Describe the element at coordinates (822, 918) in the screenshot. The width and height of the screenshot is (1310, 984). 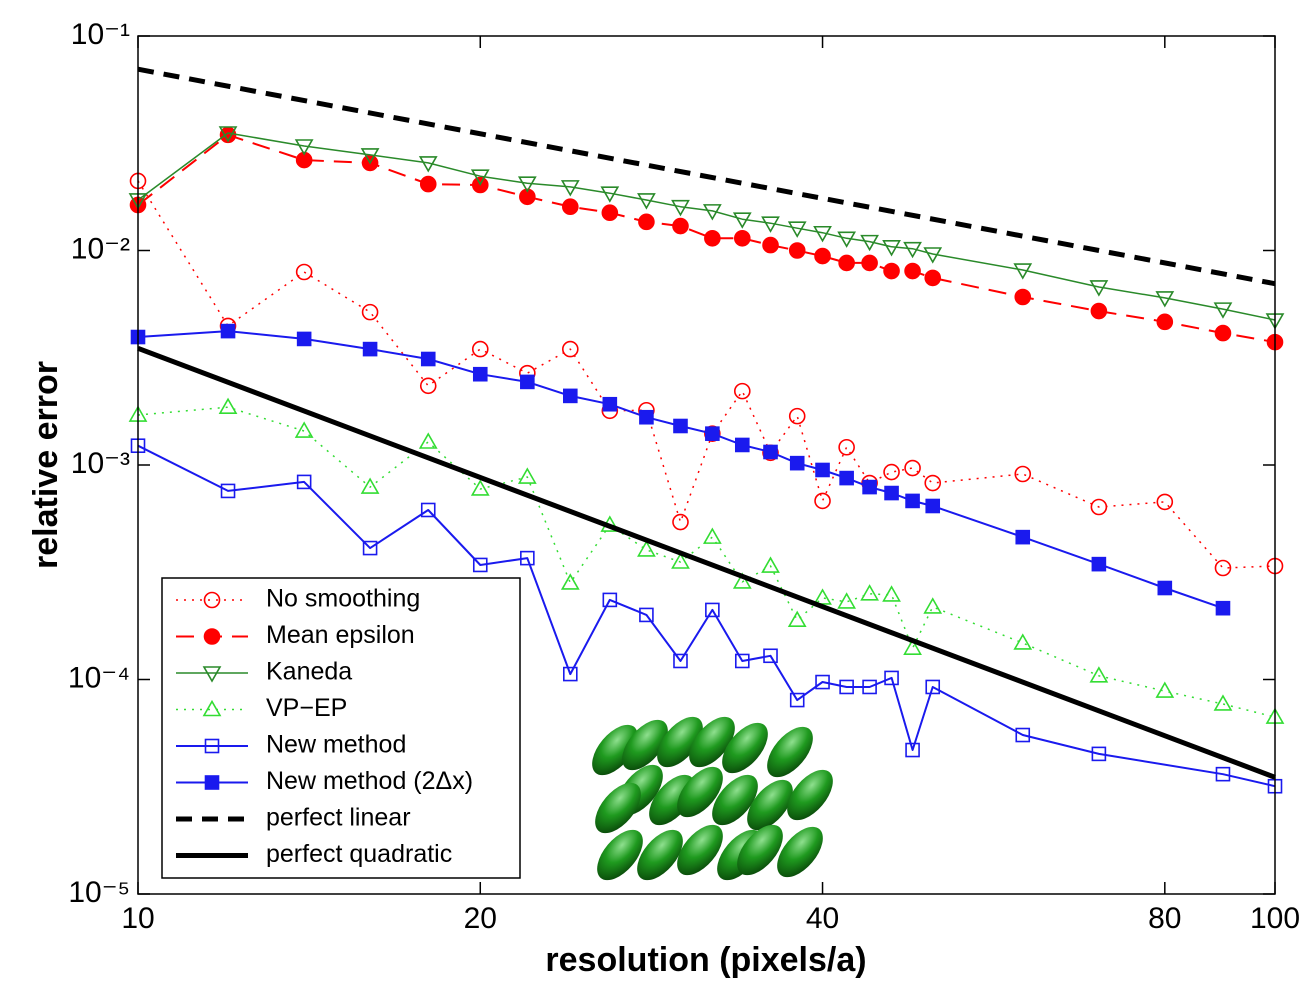
I see `x-tick-label: 40` at that location.